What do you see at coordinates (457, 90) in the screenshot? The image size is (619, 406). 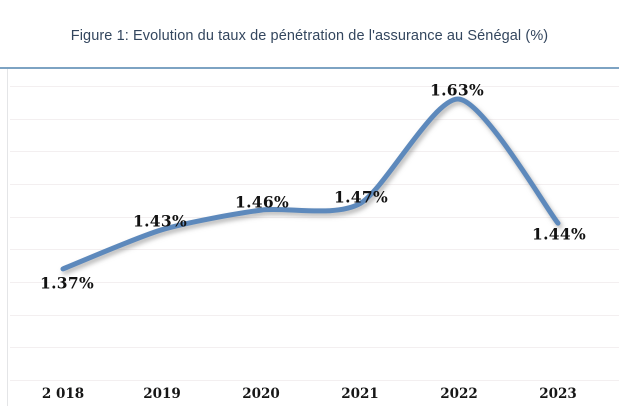 I see `data-label: 1.63%` at bounding box center [457, 90].